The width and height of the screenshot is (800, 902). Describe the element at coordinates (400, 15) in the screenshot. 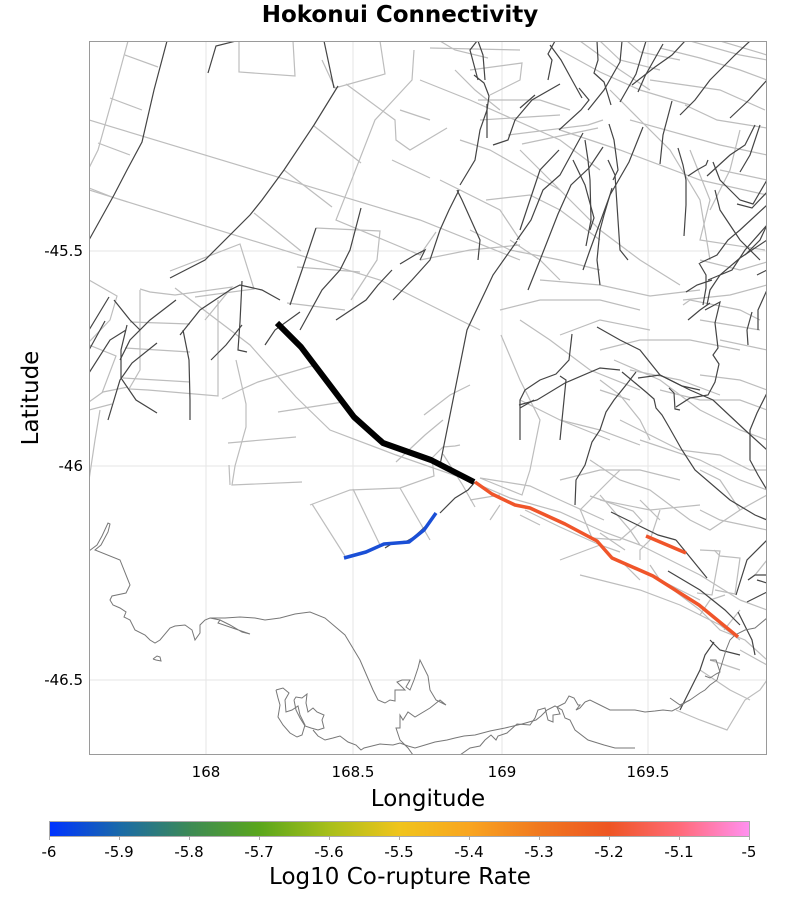

I see `chart-title: Hokonui Connectivity` at that location.